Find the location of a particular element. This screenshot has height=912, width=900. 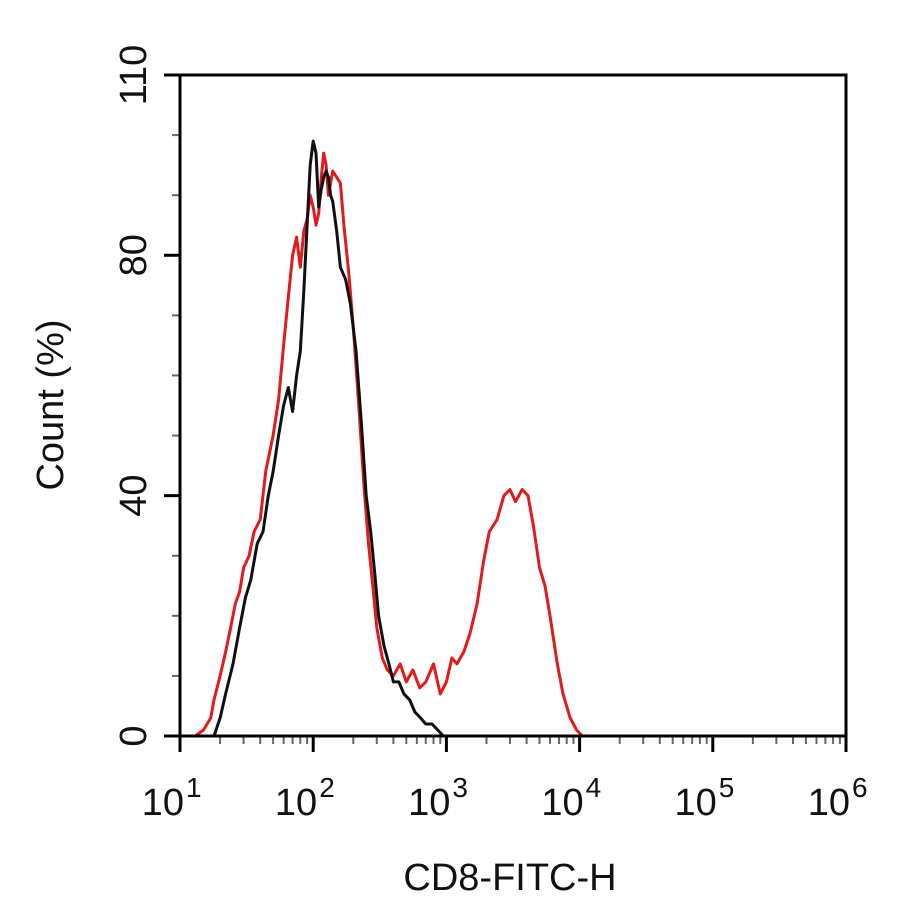

x-tick-label: 10 2 is located at coordinates (305, 798).